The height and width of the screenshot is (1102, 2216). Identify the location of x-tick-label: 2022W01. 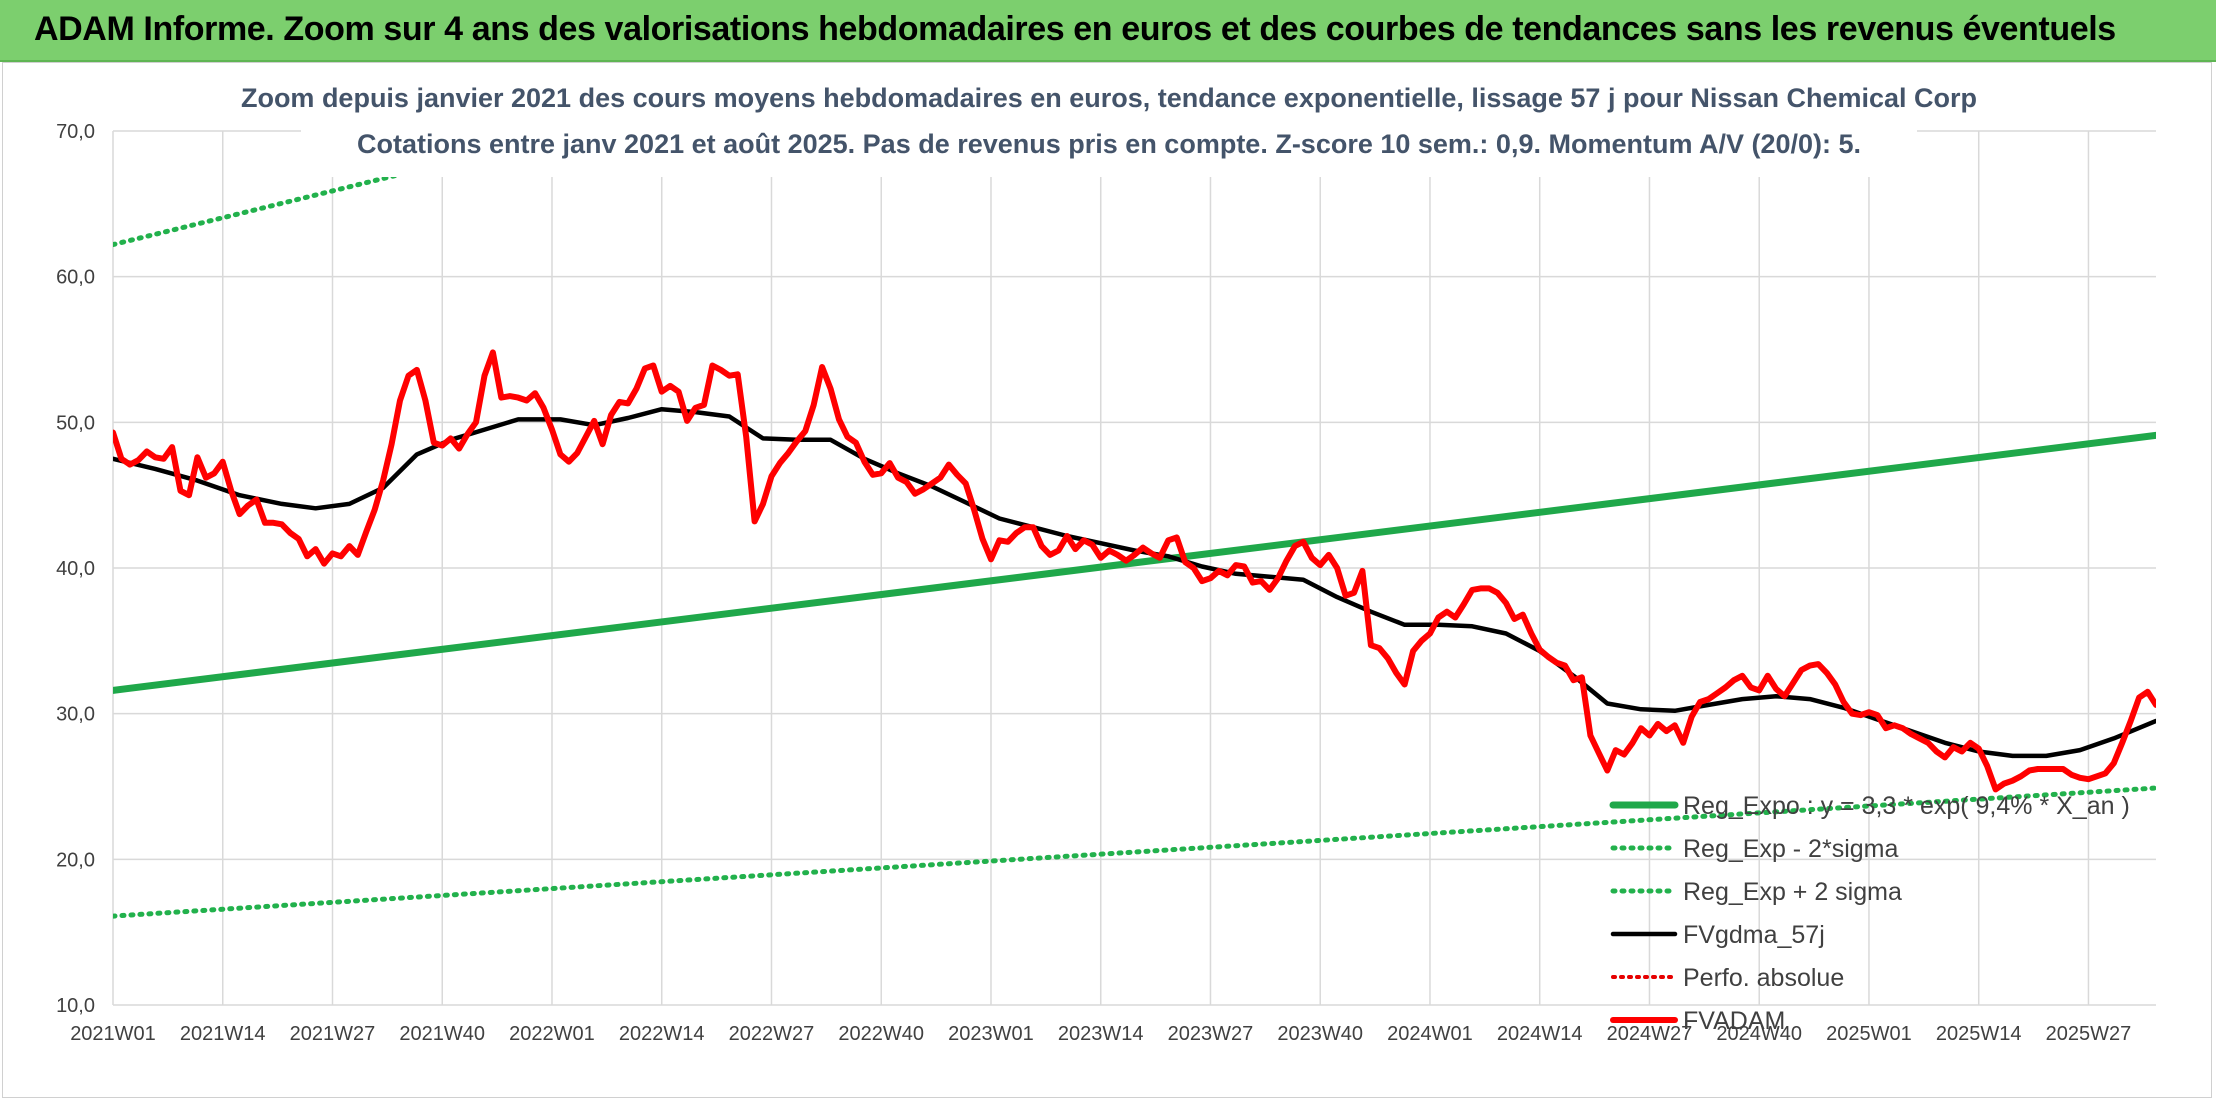
(552, 1034).